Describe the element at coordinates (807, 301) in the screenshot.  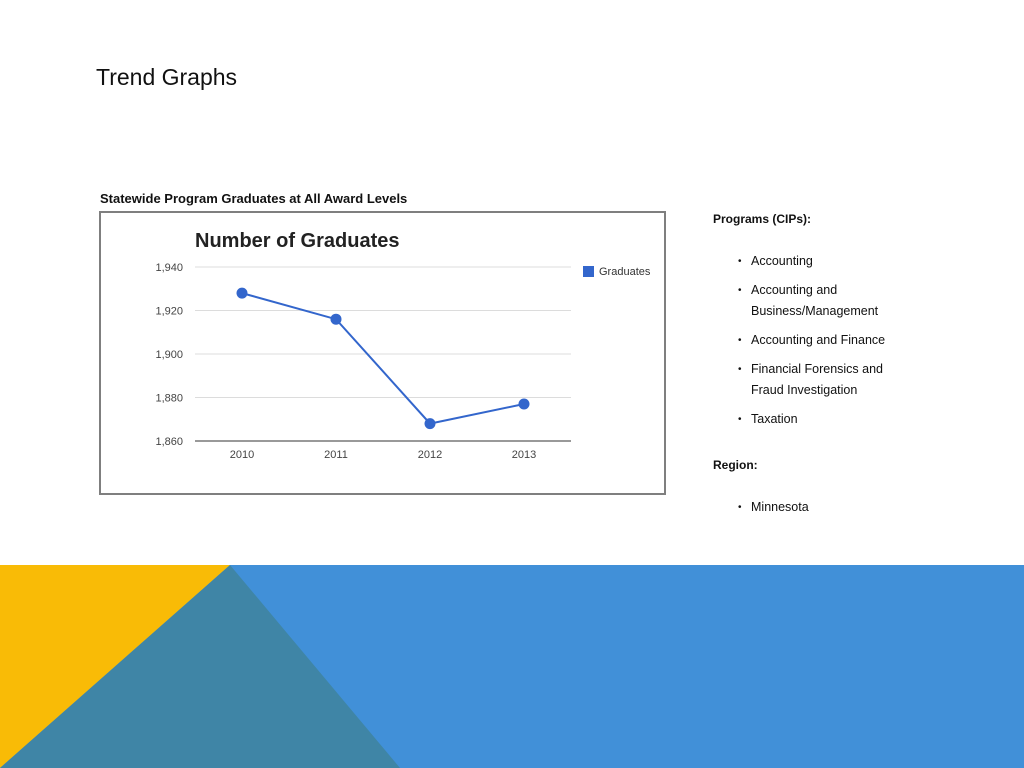
I see `program-item: Accounting and Business/Management` at that location.